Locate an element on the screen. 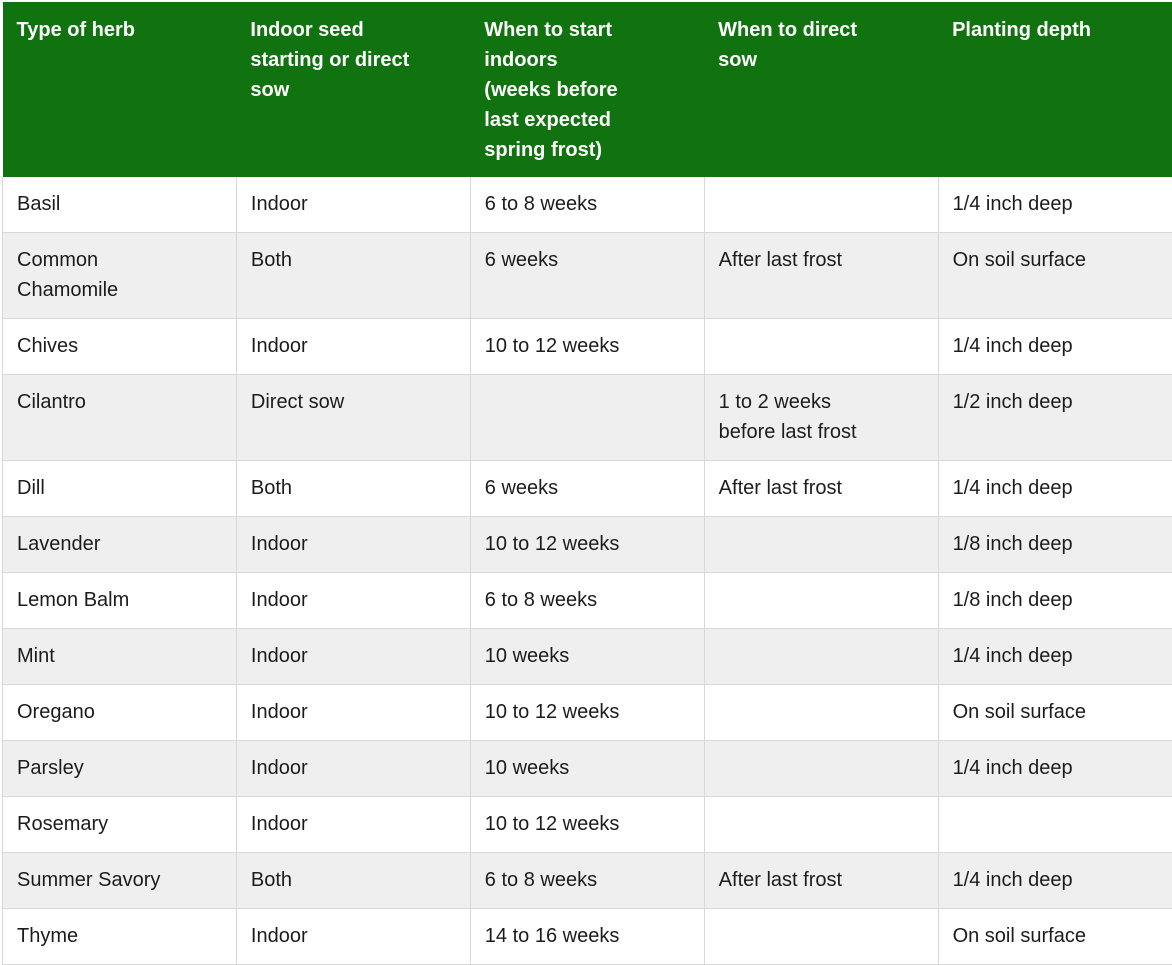 The height and width of the screenshot is (965, 1172). table-row-basil: Basil Indoor 6 to 8 weeks 1/4 inch deep is located at coordinates (587, 205).